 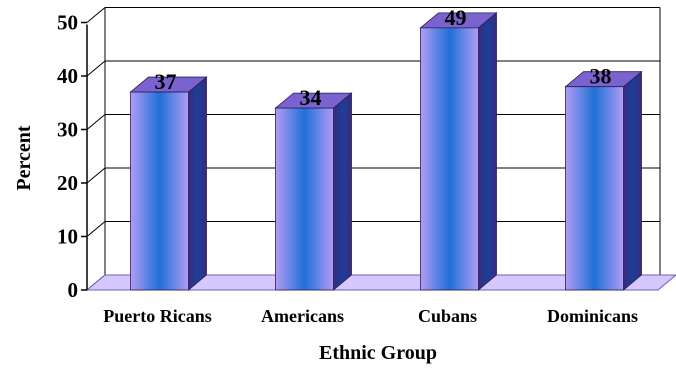 I want to click on y-tick-label: 50, so click(x=67, y=23).